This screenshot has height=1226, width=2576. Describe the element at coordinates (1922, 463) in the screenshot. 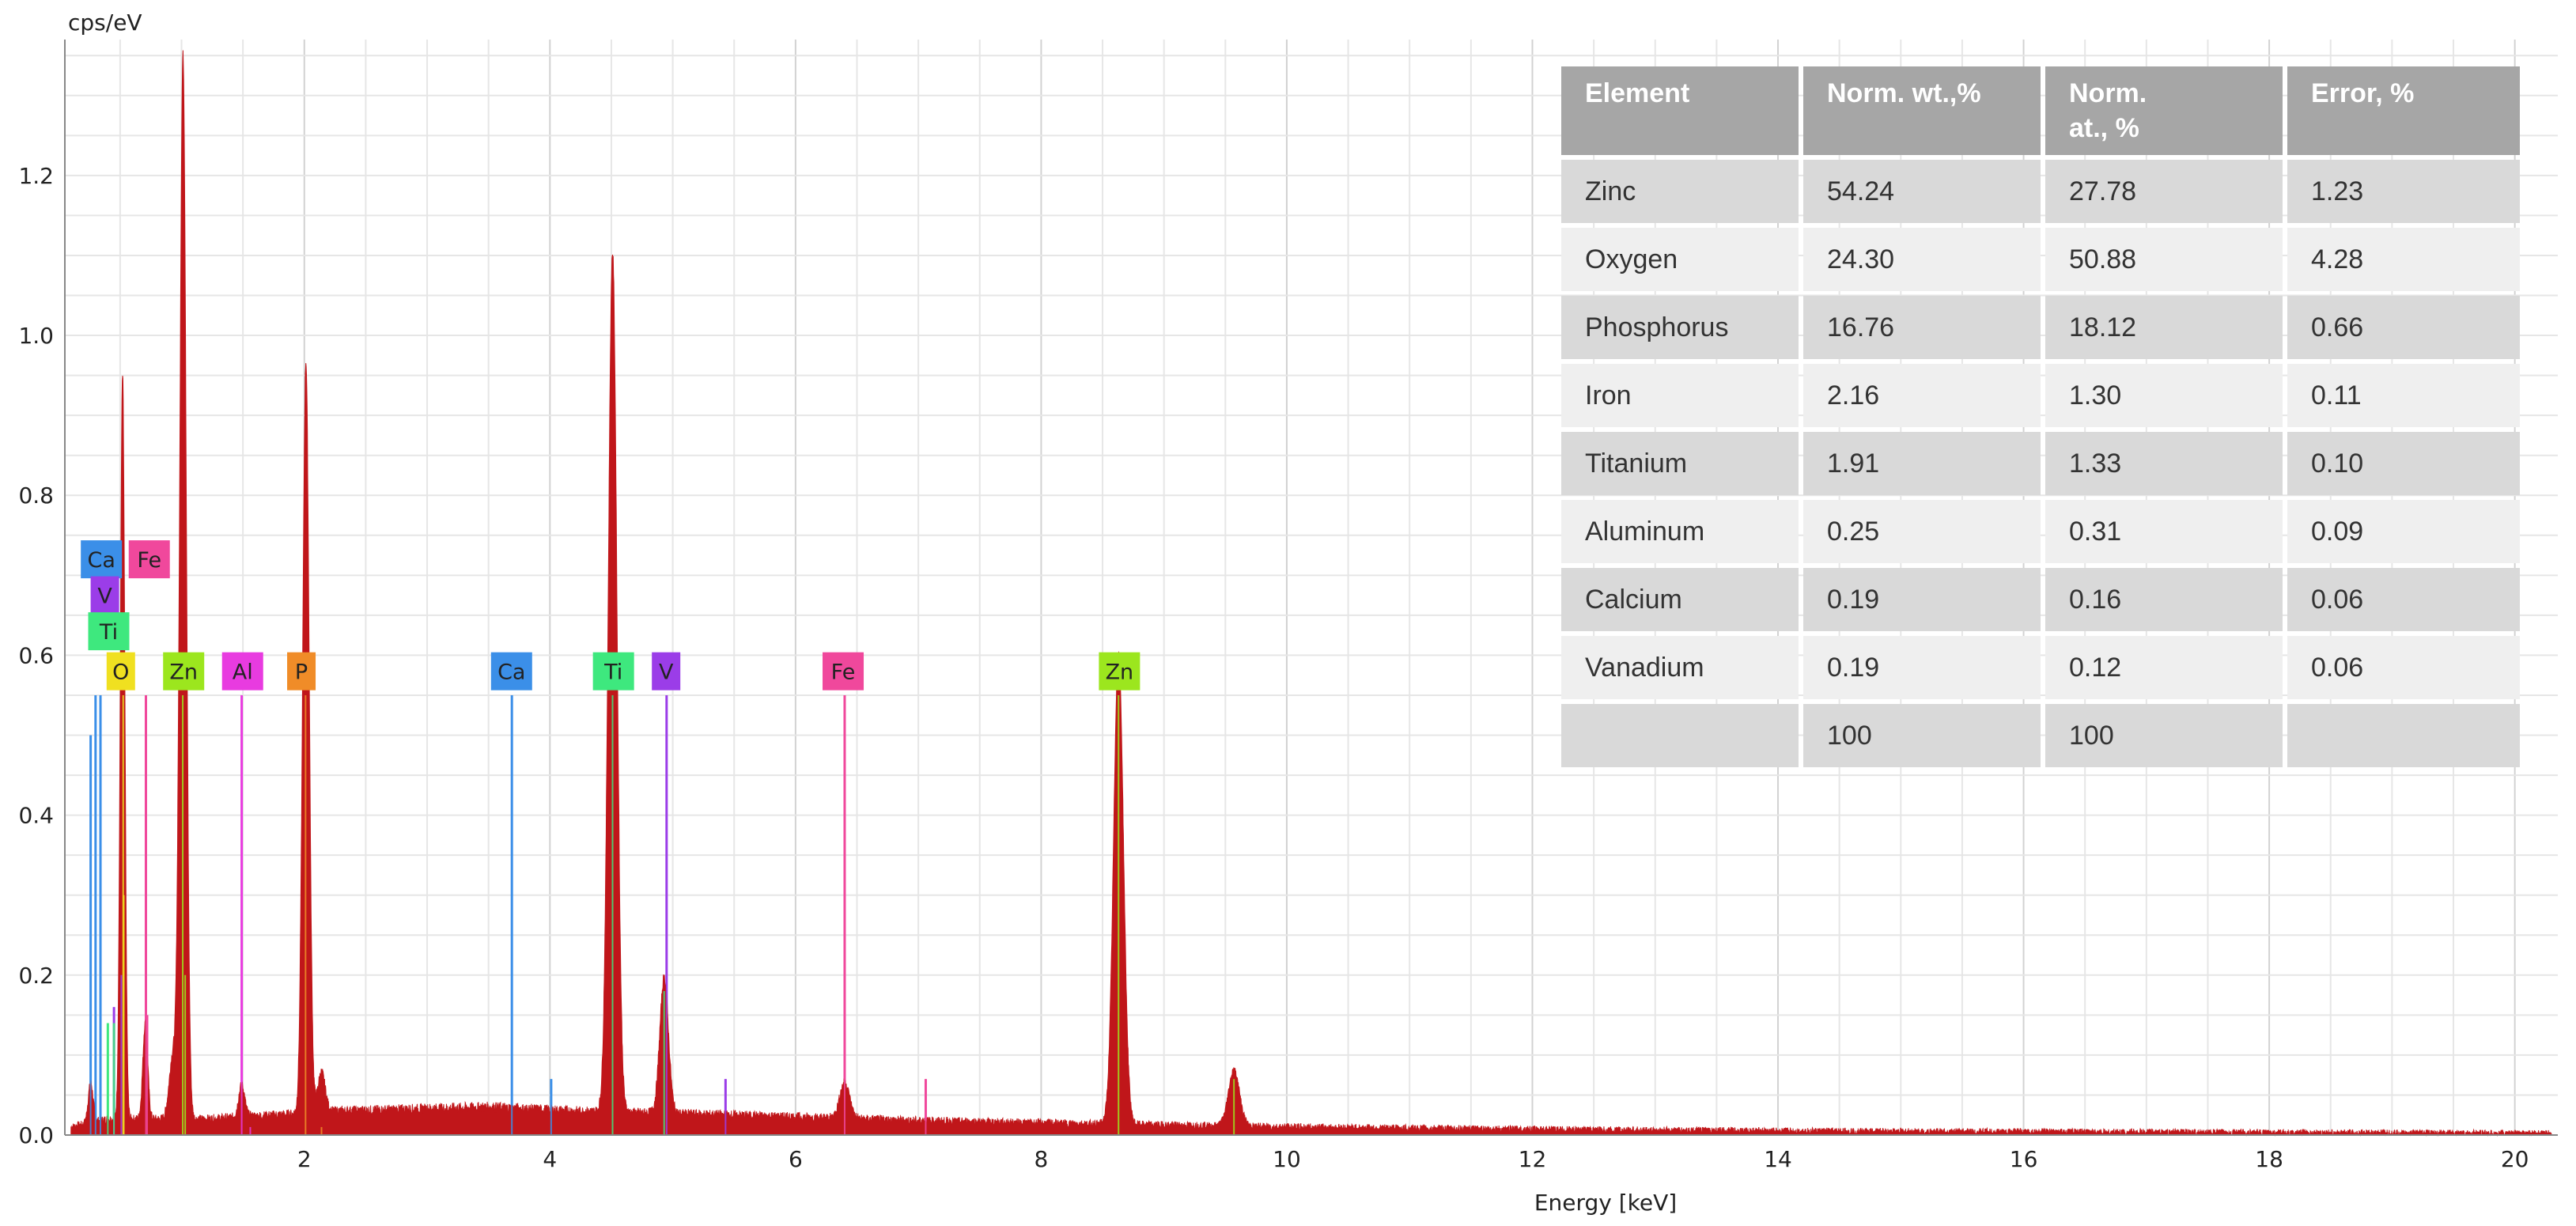

I see `cell-norm-wt: 1.91` at that location.